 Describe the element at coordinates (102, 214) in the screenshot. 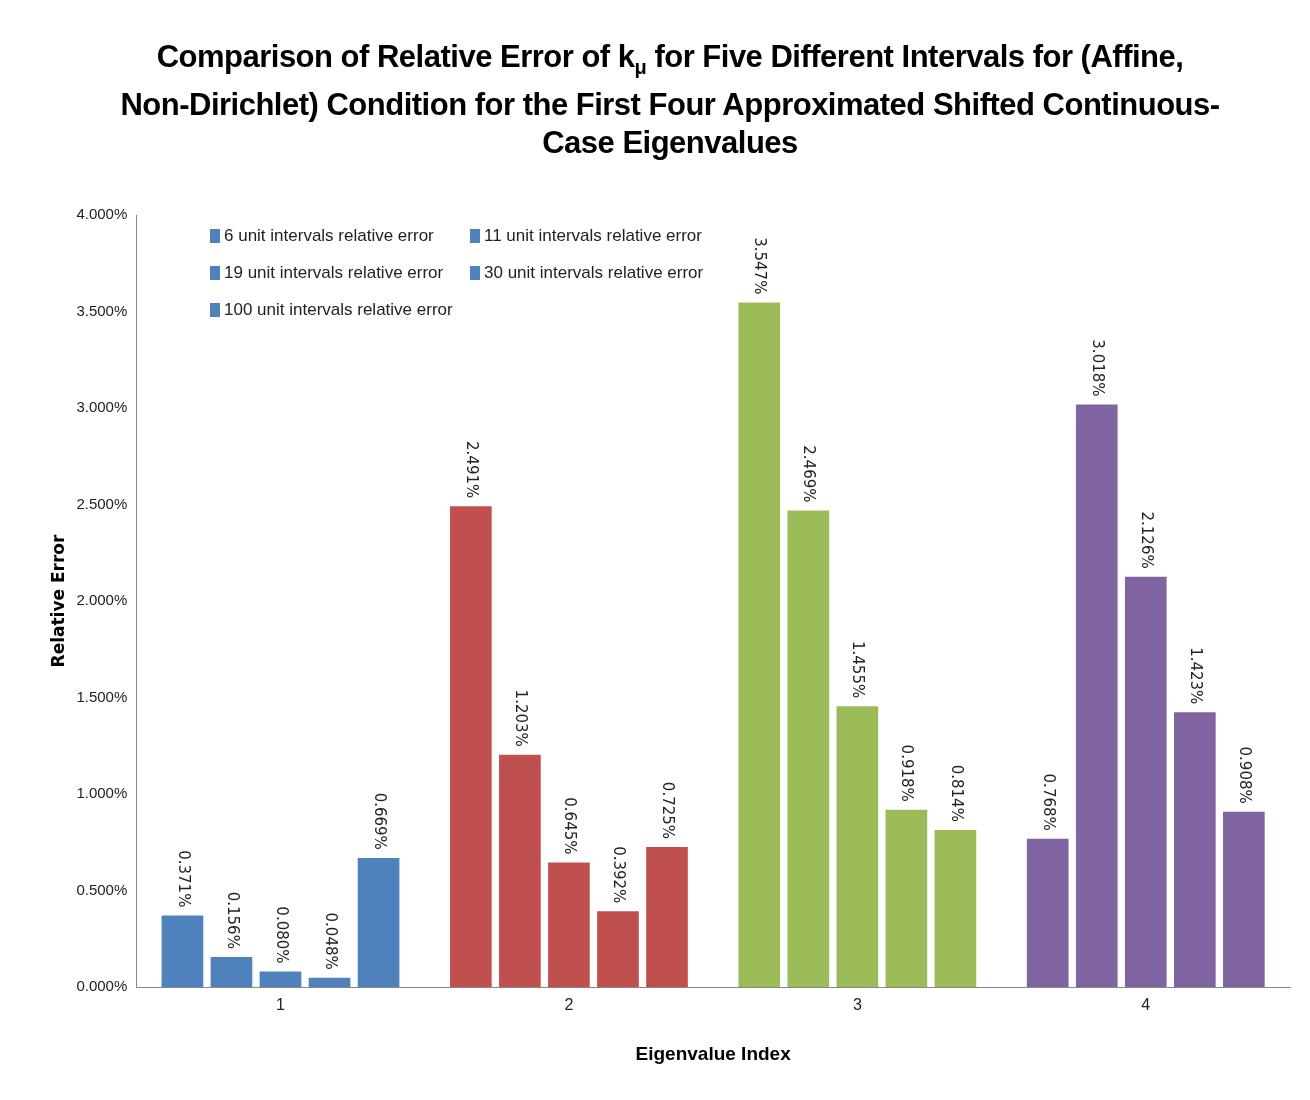

I see `y-tick-label: 4.000%` at that location.